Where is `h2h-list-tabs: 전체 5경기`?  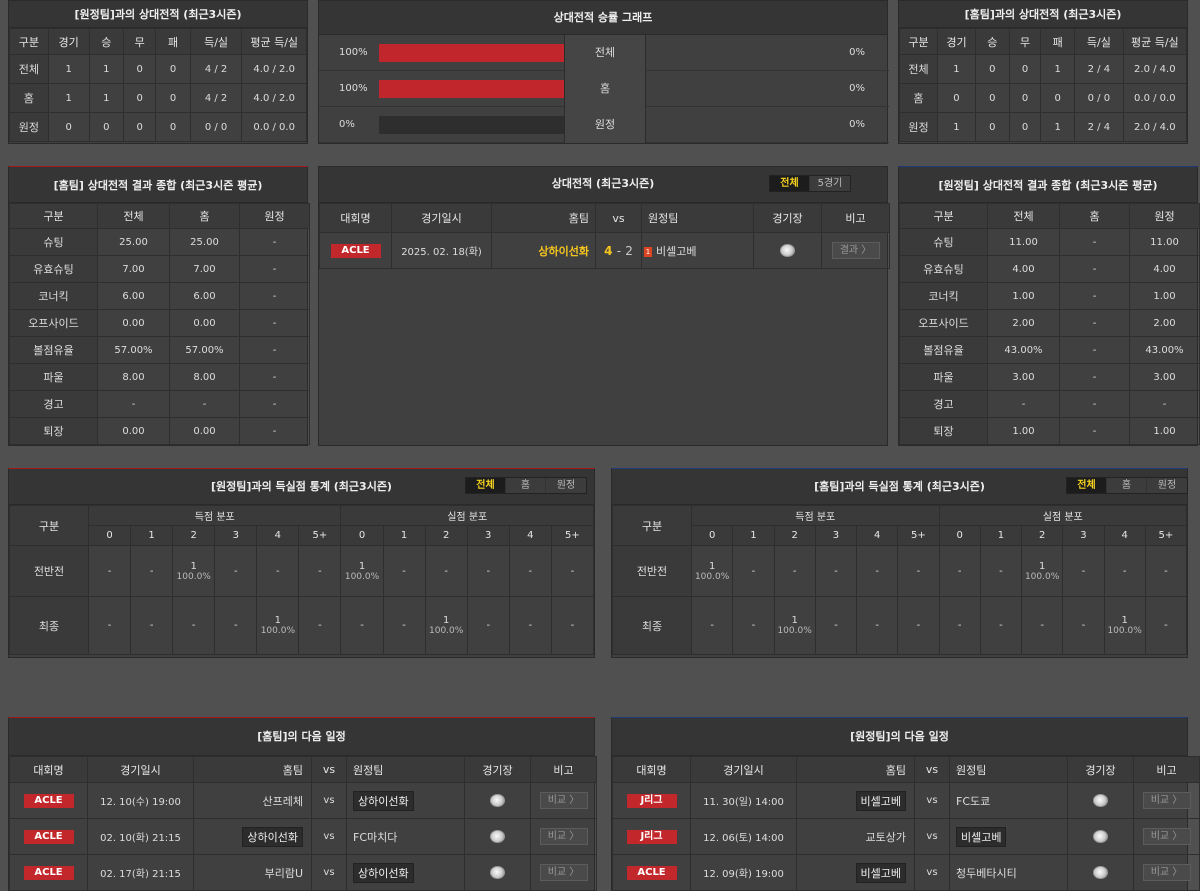 h2h-list-tabs: 전체 5경기 is located at coordinates (810, 183).